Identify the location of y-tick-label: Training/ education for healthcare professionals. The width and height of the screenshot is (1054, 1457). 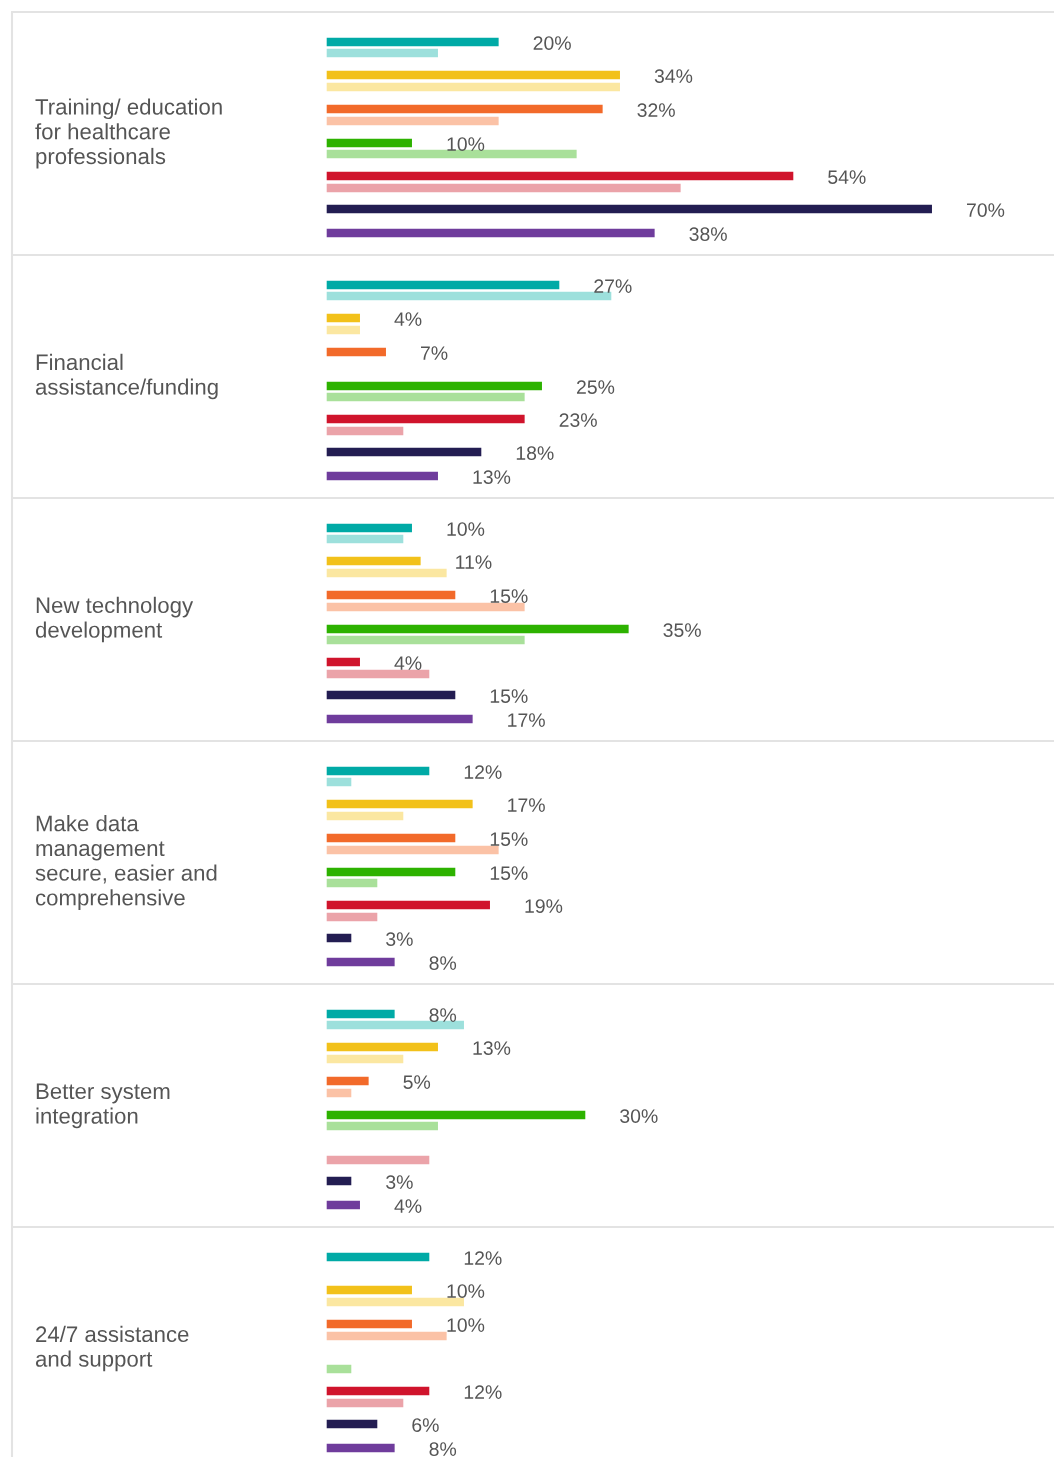
(128, 133).